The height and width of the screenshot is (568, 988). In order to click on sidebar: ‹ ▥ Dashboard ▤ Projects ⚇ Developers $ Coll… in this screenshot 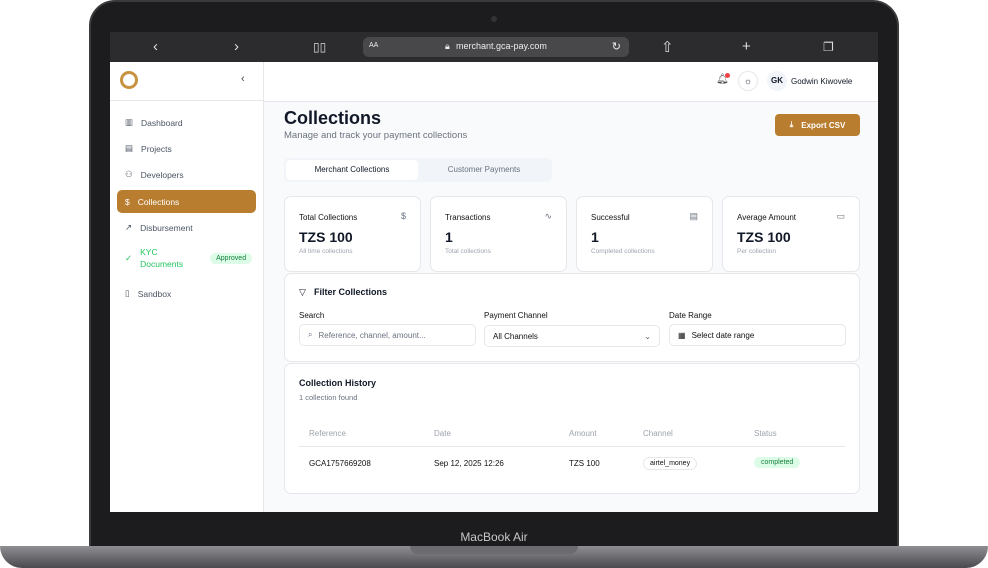, I will do `click(187, 287)`.